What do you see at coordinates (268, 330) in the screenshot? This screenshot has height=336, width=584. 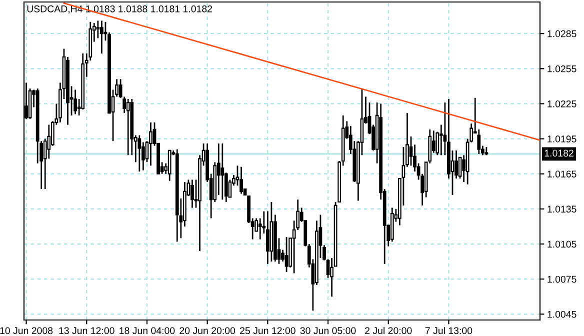 I see `x-tick-label: 25 Jun 12:00` at bounding box center [268, 330].